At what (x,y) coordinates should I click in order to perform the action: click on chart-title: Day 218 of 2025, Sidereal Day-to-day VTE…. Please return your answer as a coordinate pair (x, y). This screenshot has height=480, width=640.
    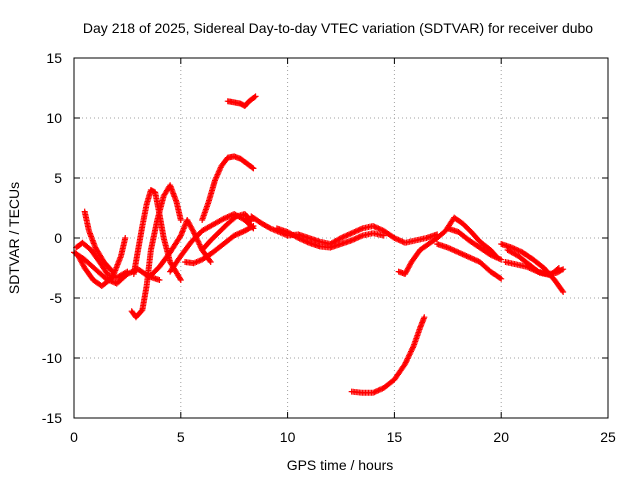
    Looking at the image, I should click on (338, 28).